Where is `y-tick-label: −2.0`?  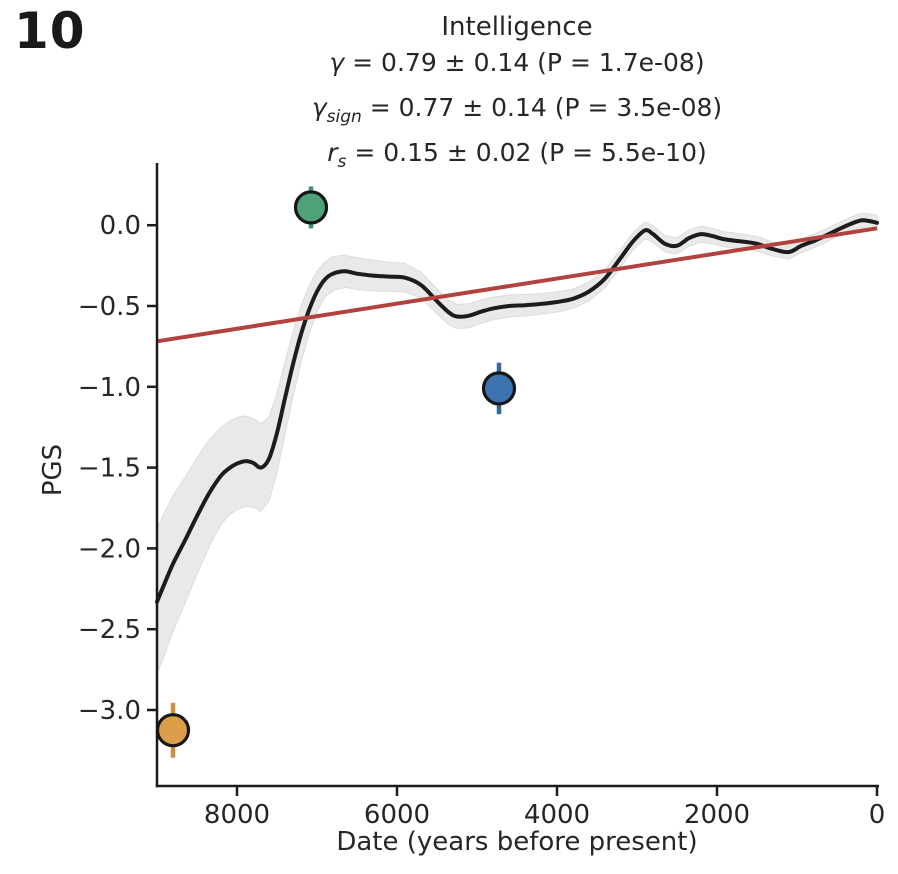
y-tick-label: −2.0 is located at coordinates (109, 549).